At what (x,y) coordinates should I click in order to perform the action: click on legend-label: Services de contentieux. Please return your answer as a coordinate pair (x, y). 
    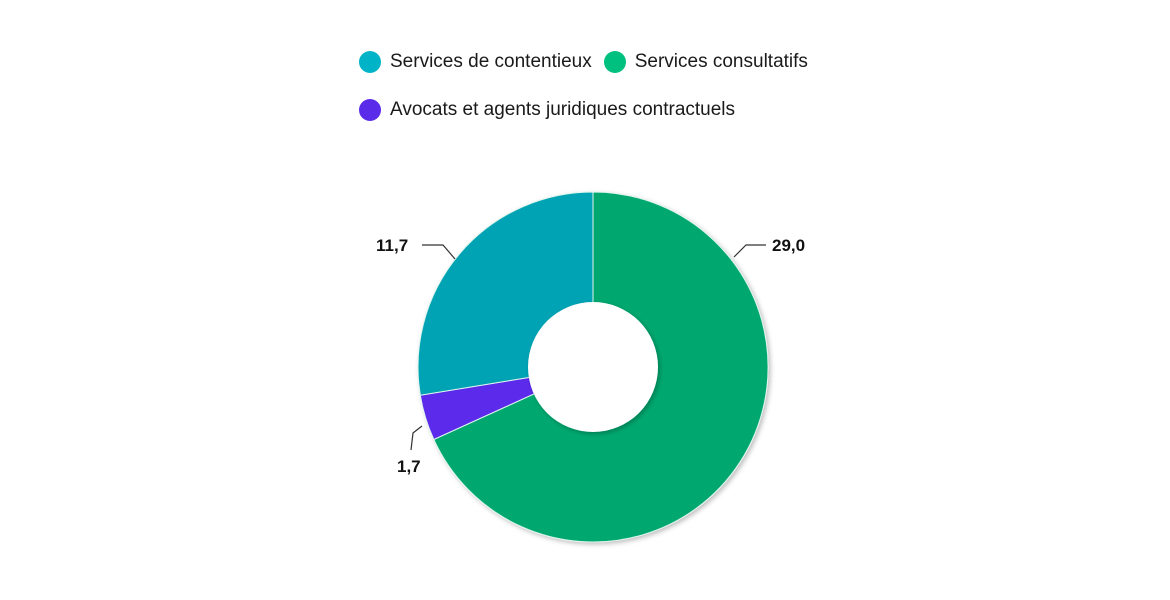
    Looking at the image, I should click on (491, 61).